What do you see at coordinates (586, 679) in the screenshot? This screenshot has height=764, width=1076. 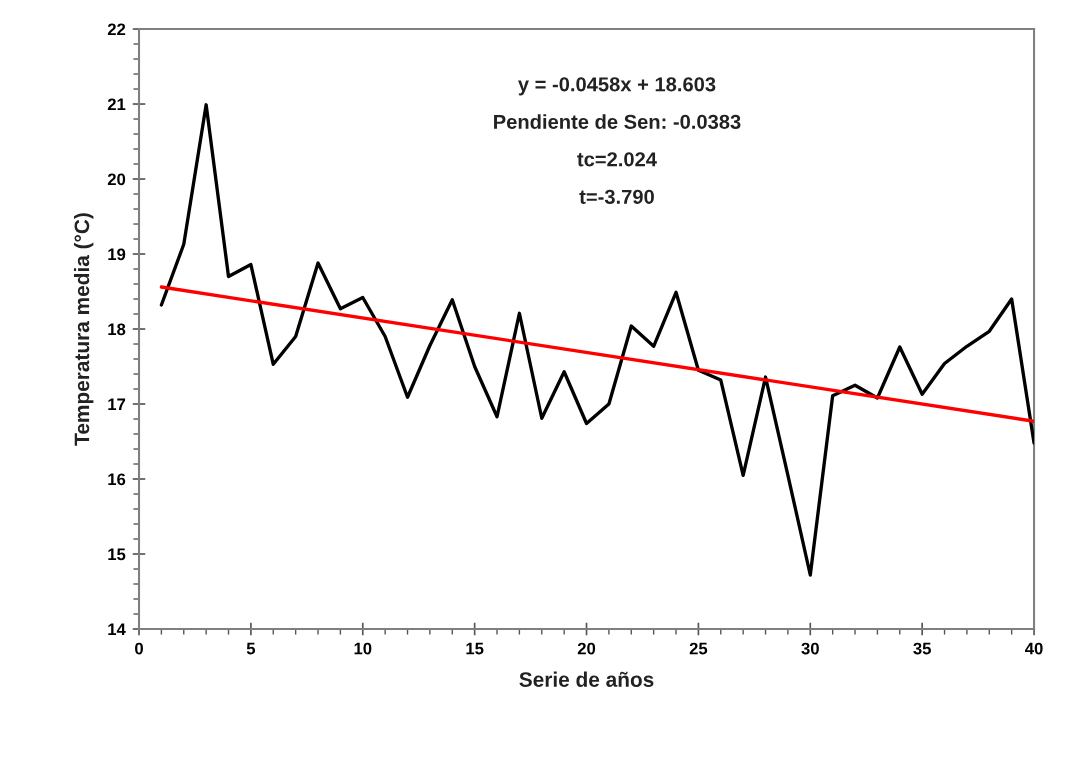 I see `x-axis-title: Serie de años` at bounding box center [586, 679].